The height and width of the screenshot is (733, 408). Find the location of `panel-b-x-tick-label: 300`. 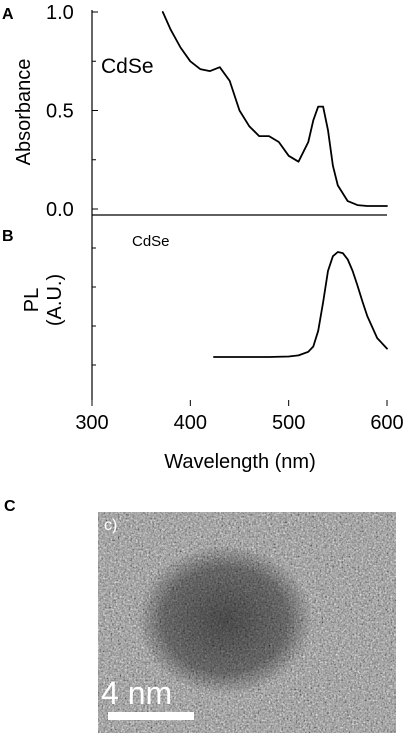

panel-b-x-tick-label: 300 is located at coordinates (91, 423).